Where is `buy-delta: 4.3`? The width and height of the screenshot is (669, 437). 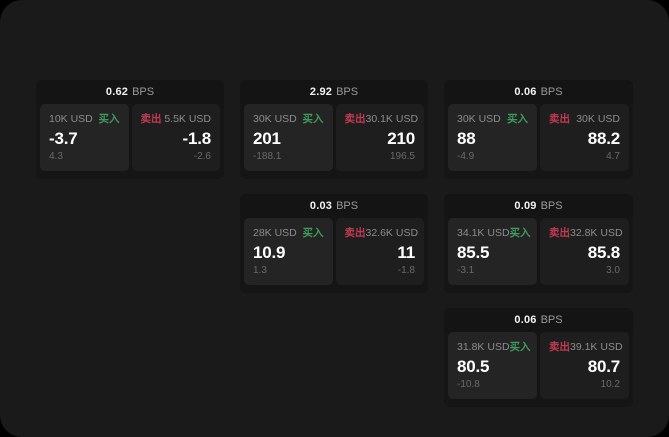 buy-delta: 4.3 is located at coordinates (56, 156).